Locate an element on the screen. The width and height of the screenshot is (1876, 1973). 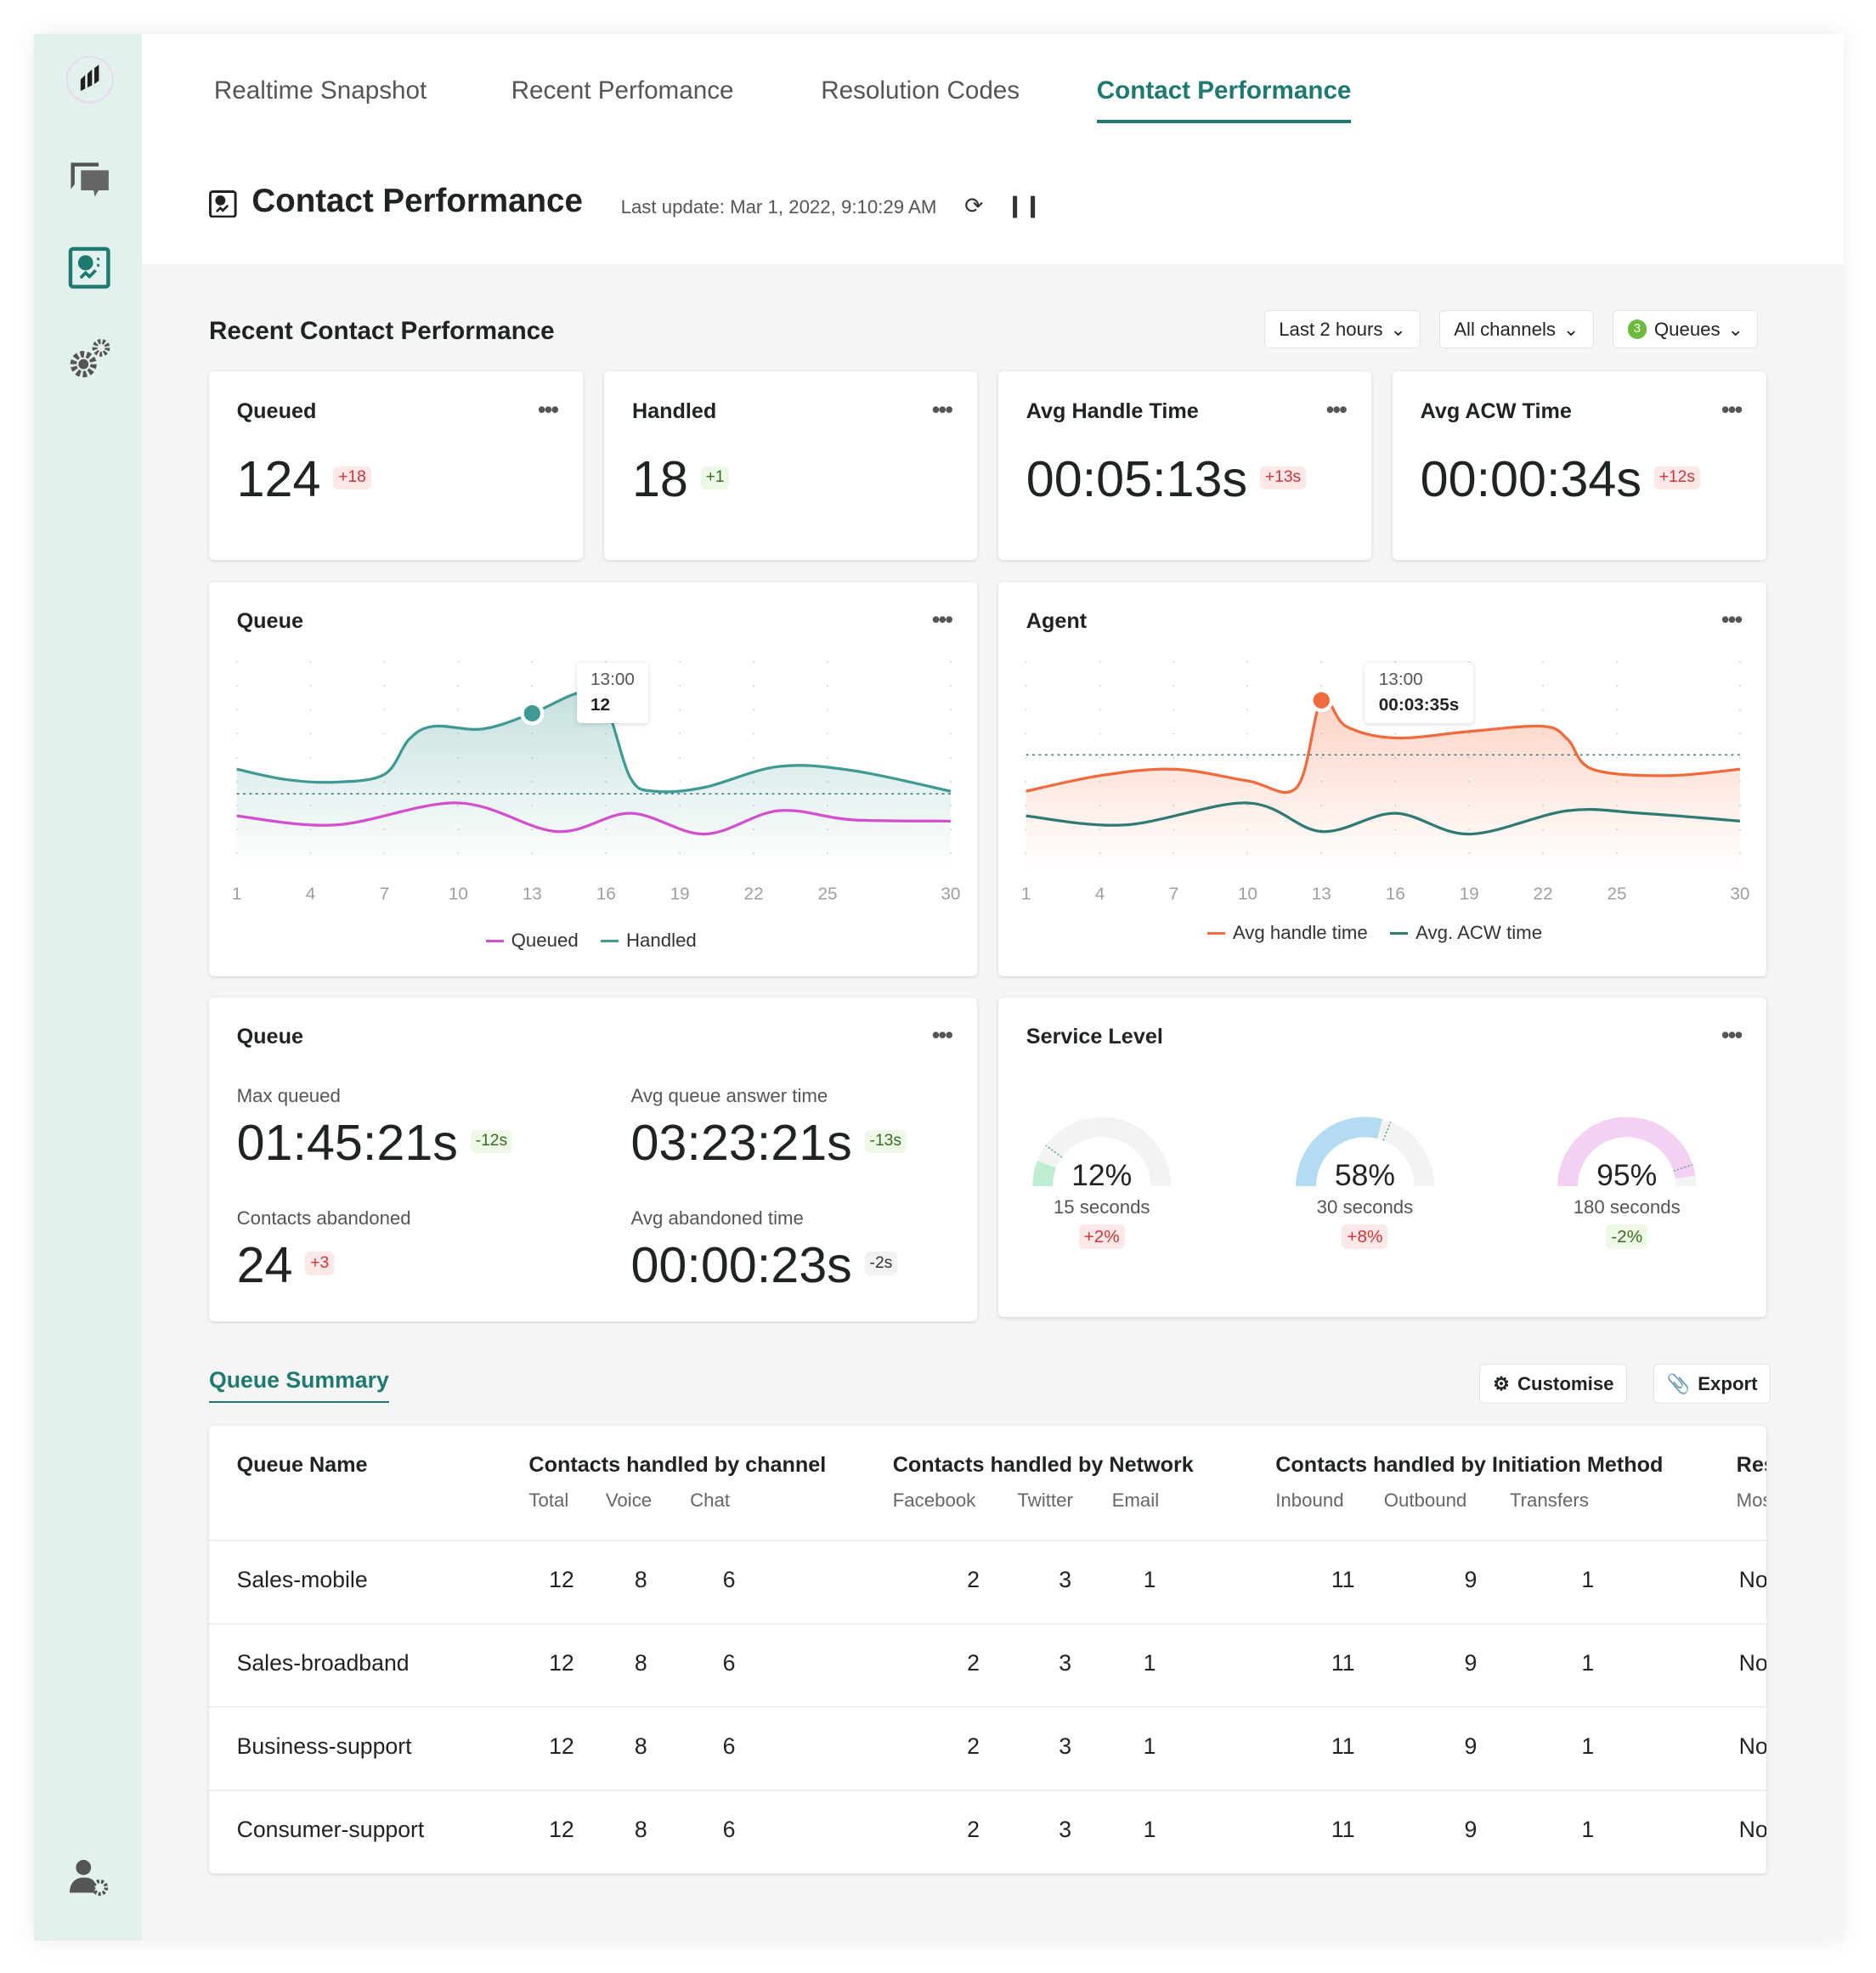
user-settings-icon is located at coordinates (90, 1877).